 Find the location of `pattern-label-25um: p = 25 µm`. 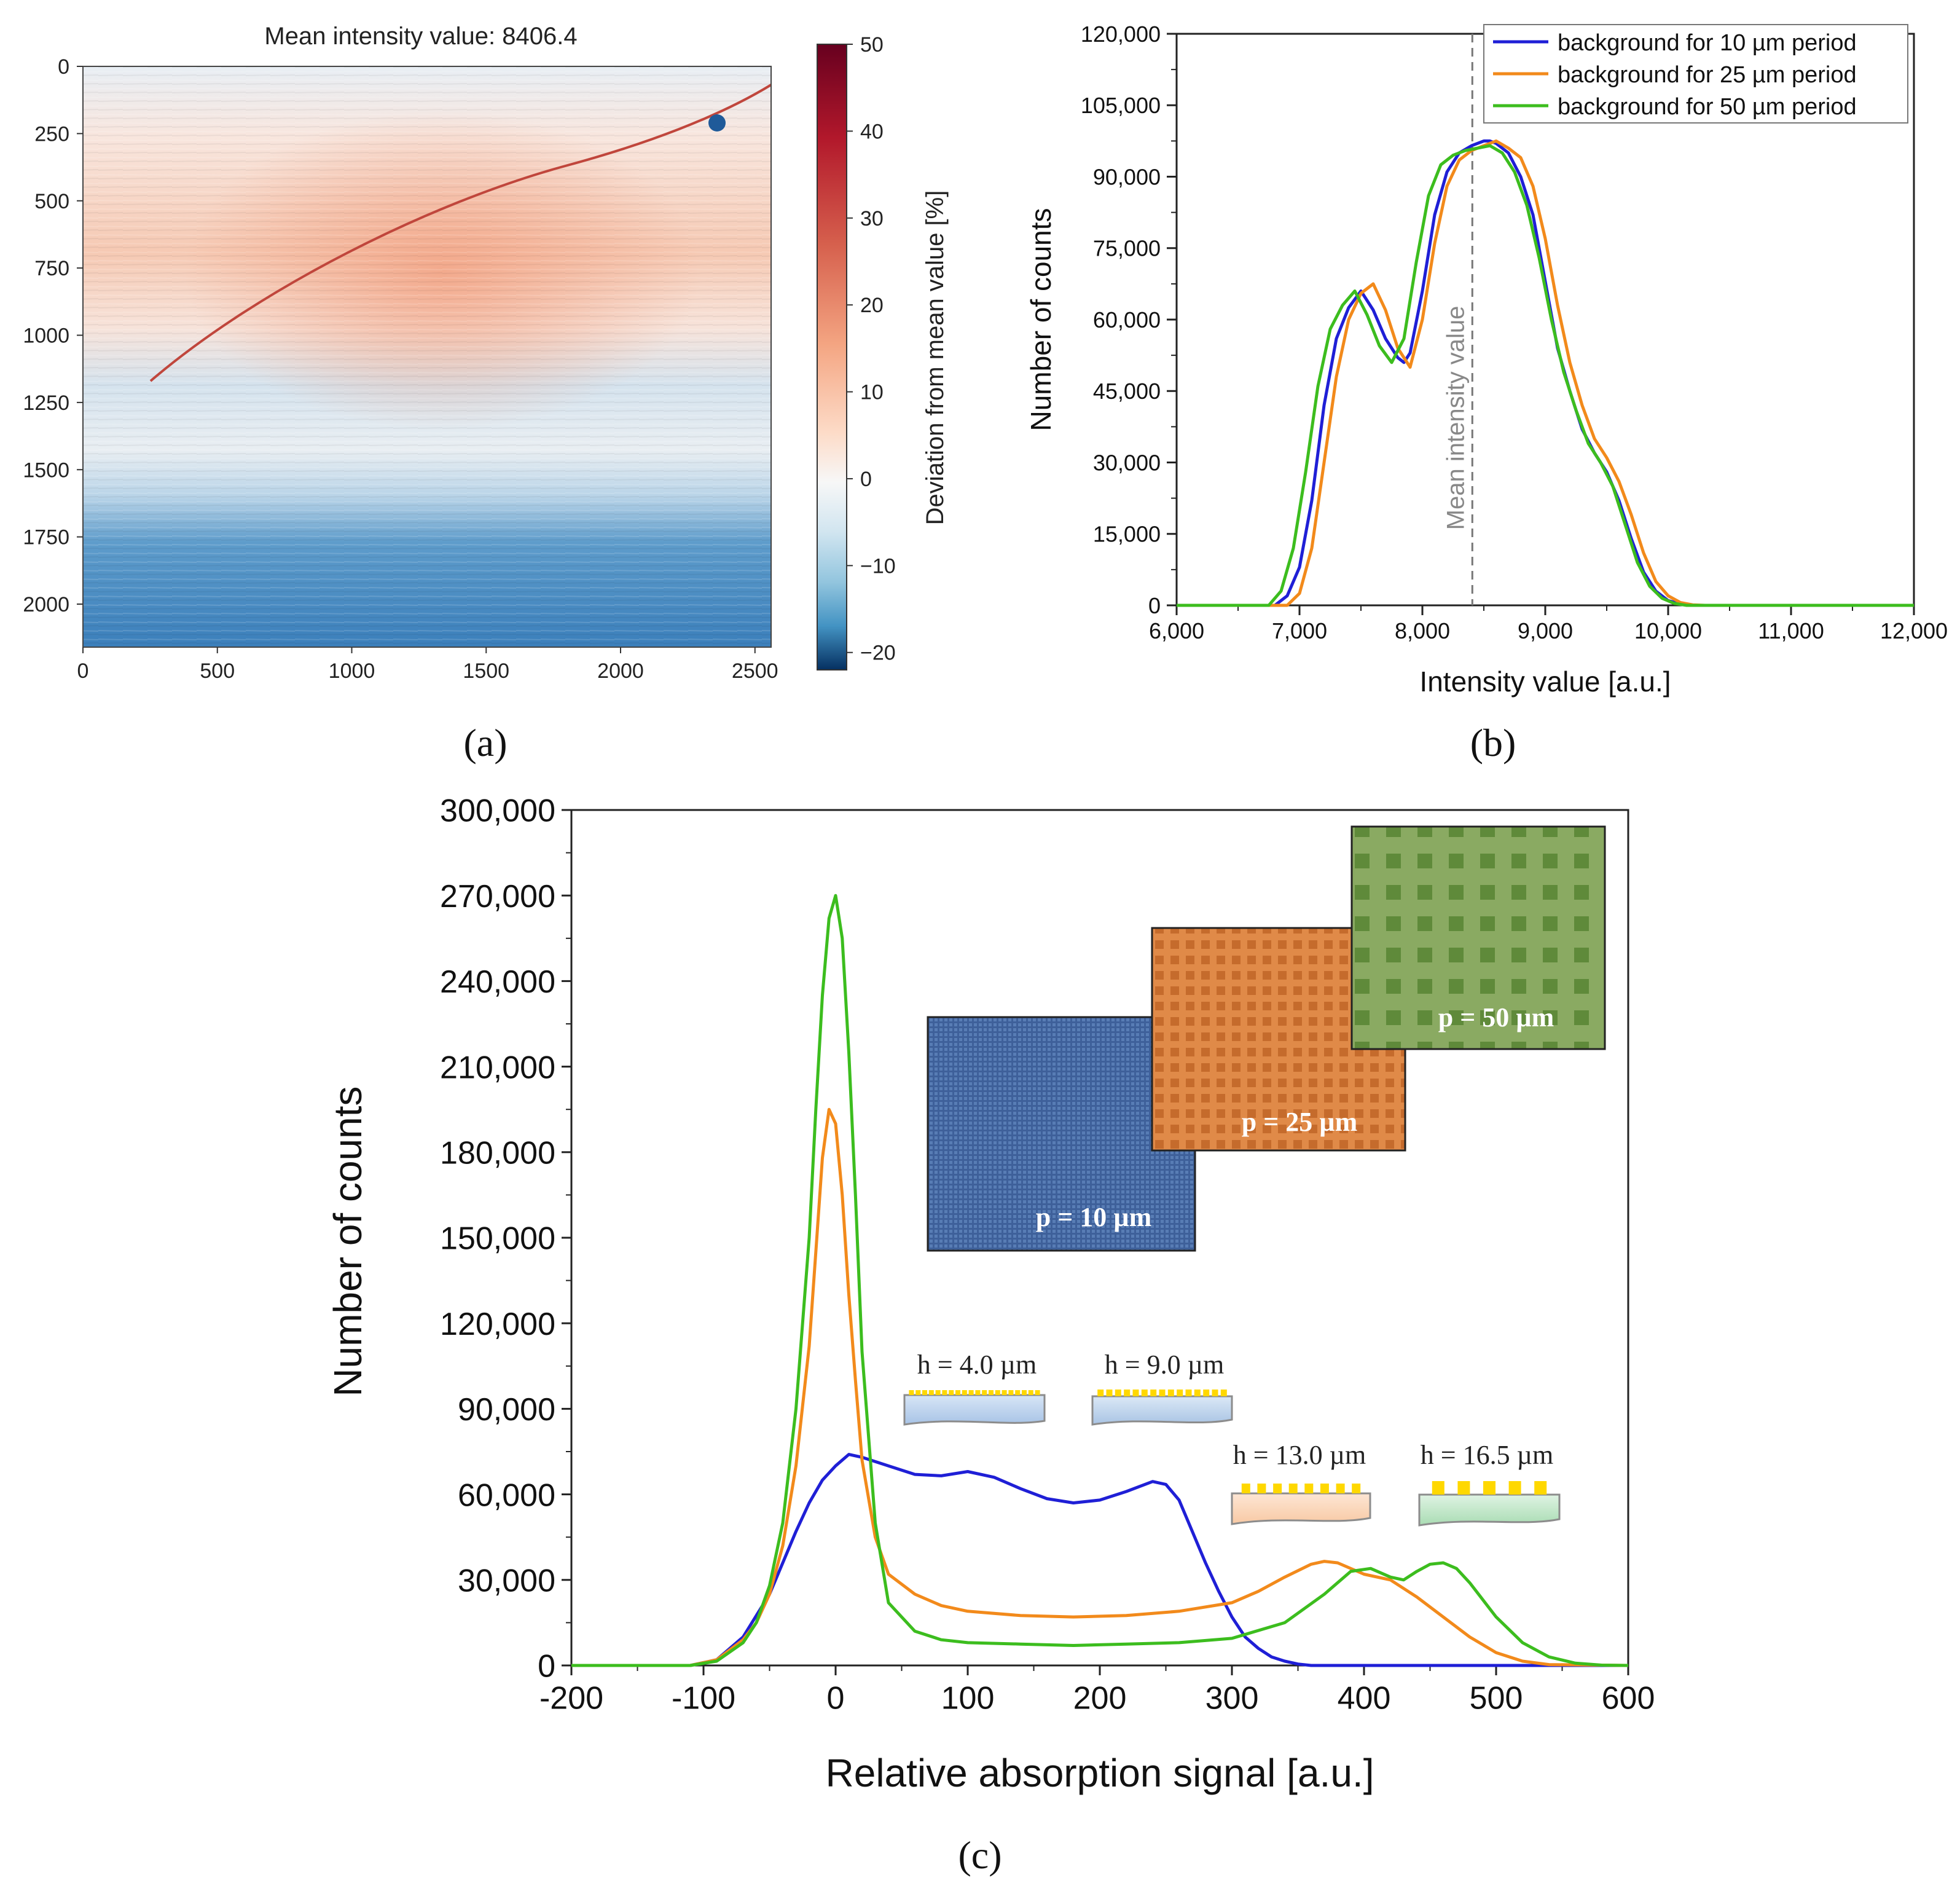

pattern-label-25um: p = 25 µm is located at coordinates (1300, 1122).